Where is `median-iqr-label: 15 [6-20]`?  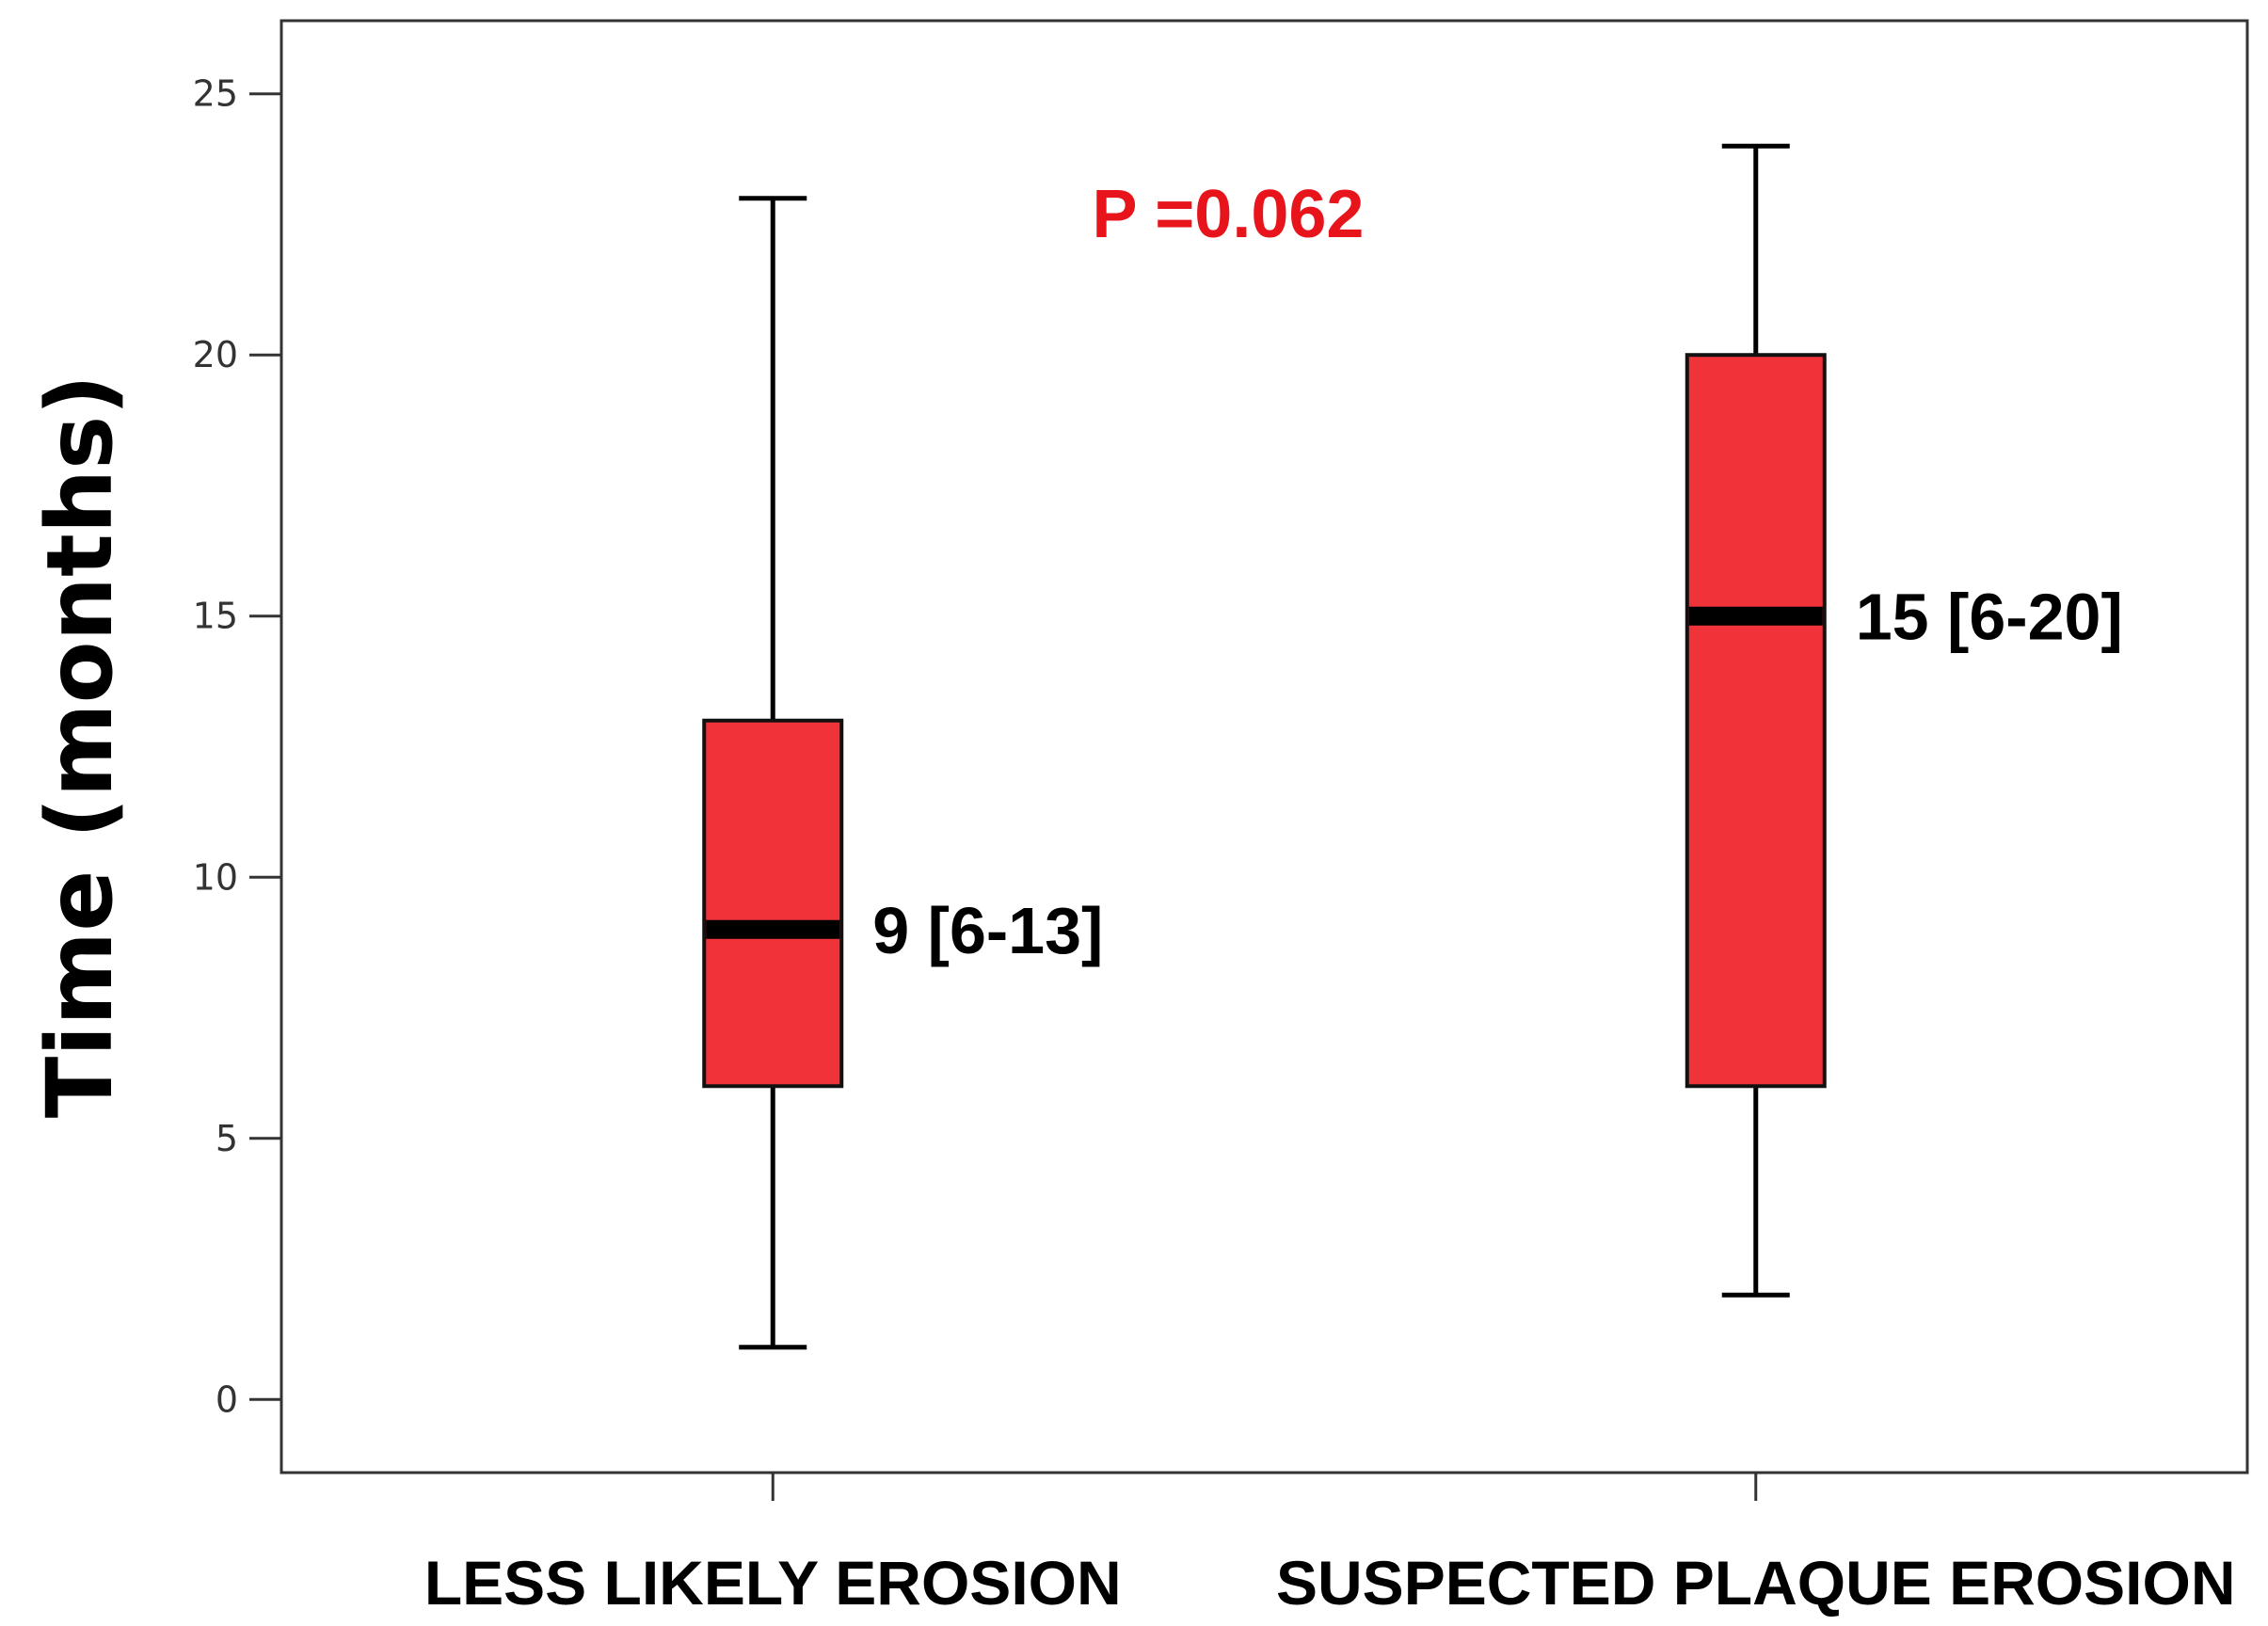 median-iqr-label: 15 [6-20] is located at coordinates (1989, 617).